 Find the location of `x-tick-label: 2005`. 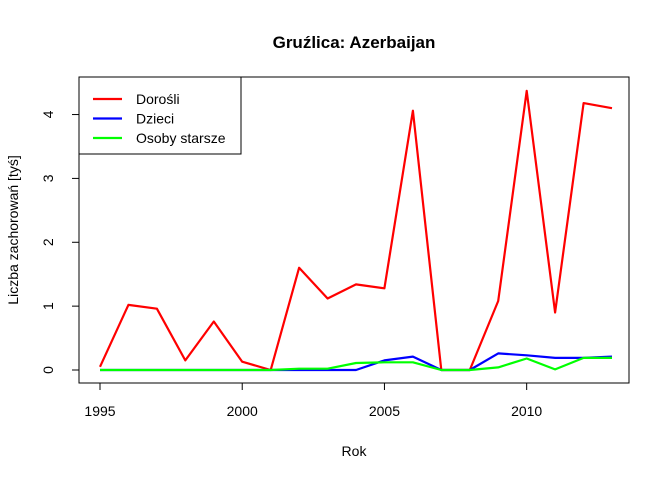

x-tick-label: 2005 is located at coordinates (384, 411).